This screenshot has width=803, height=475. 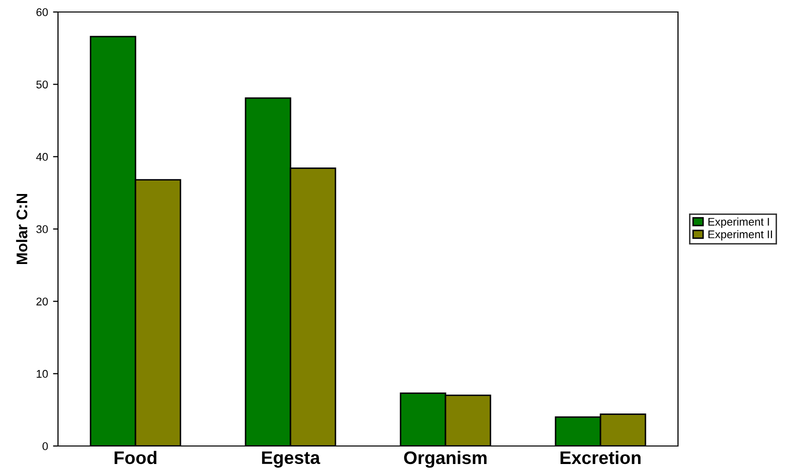 I want to click on legend-label: Experiment II, so click(x=740, y=235).